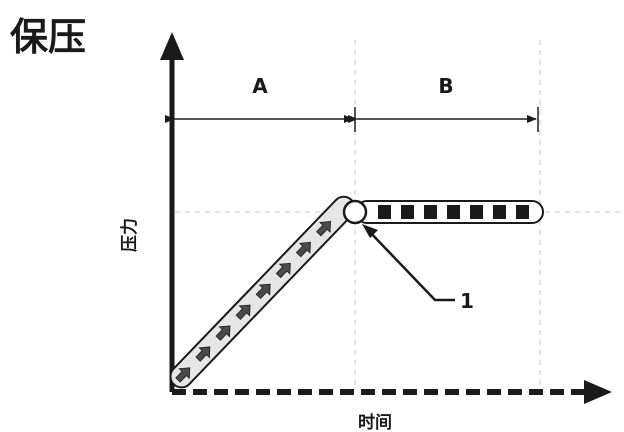  Describe the element at coordinates (259, 119) in the screenshot. I see `phase-a-dimension` at that location.